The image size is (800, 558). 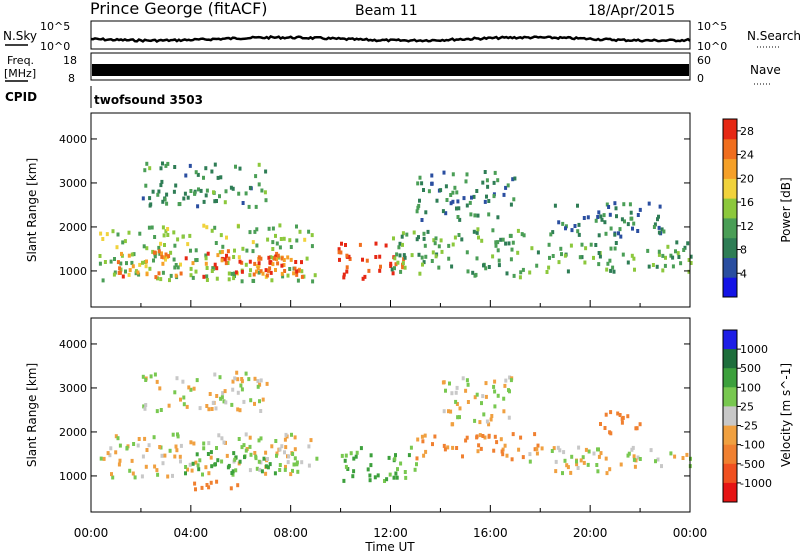 I want to click on power-colorbar-tick-label: 12, so click(x=747, y=226).